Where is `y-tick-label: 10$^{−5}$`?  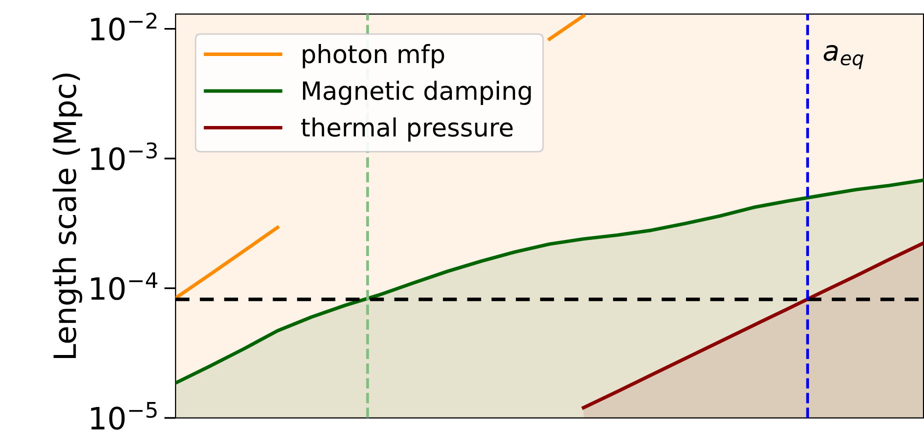 y-tick-label: 10$^{−5}$ is located at coordinates (124, 416).